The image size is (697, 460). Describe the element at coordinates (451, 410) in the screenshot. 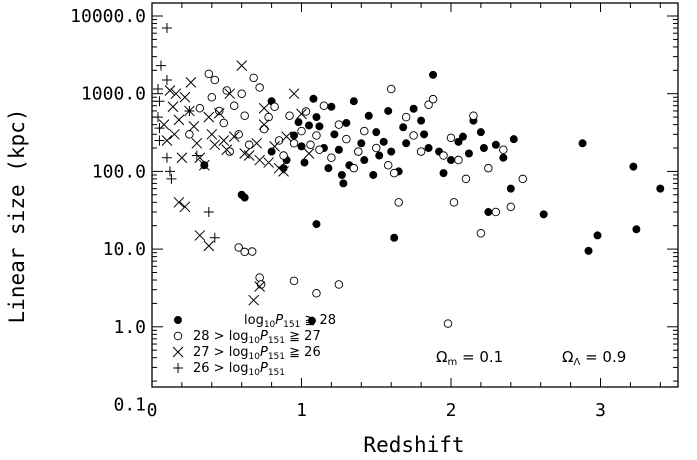

I see `x-tick-label: 2` at that location.